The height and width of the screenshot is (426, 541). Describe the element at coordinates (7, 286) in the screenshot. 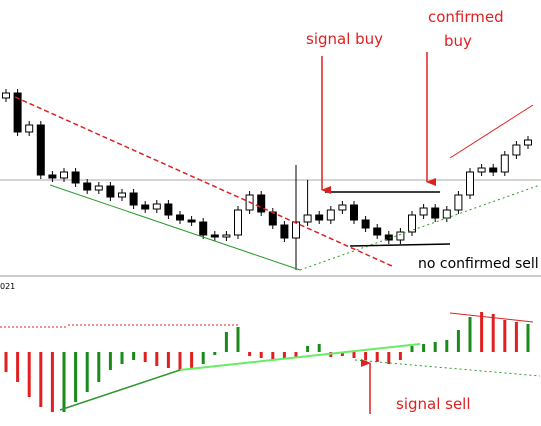

I see `date-label: 021` at that location.